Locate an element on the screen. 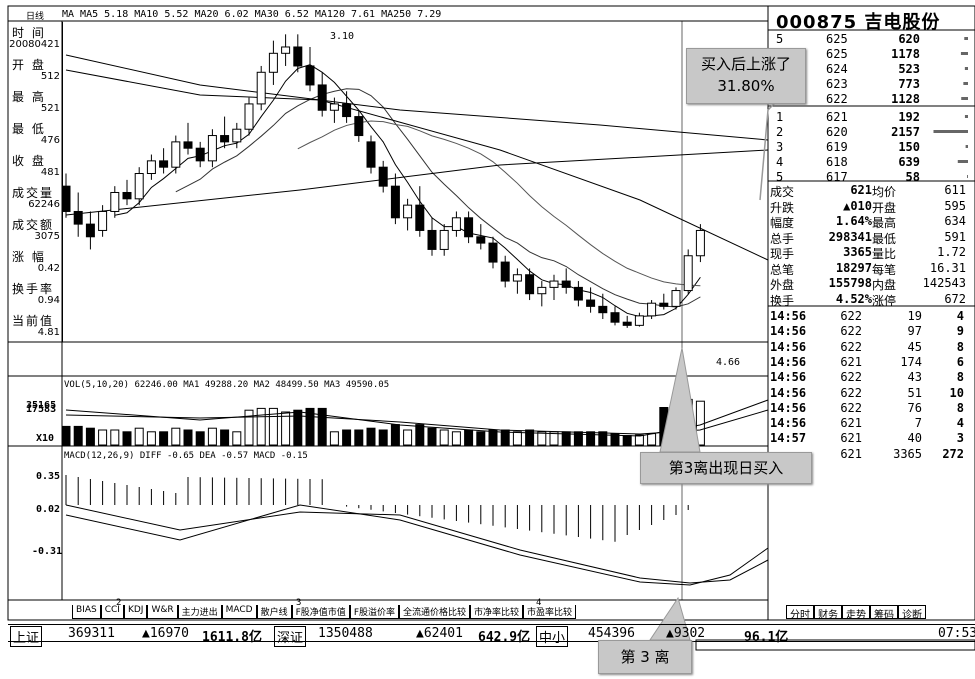 The width and height of the screenshot is (975, 679). index-sh-name: 上证 is located at coordinates (26, 636).